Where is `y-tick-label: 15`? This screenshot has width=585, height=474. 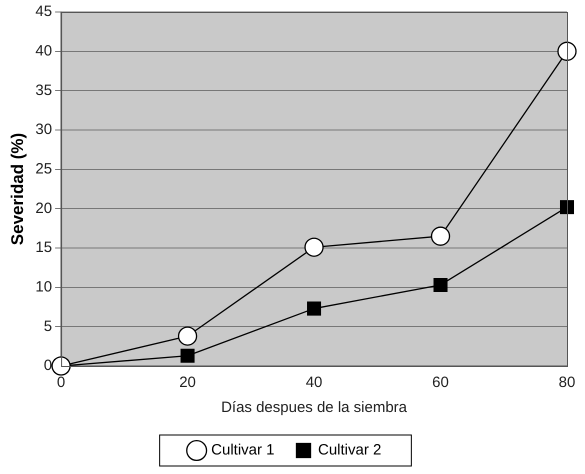
y-tick-label: 15 is located at coordinates (43, 247).